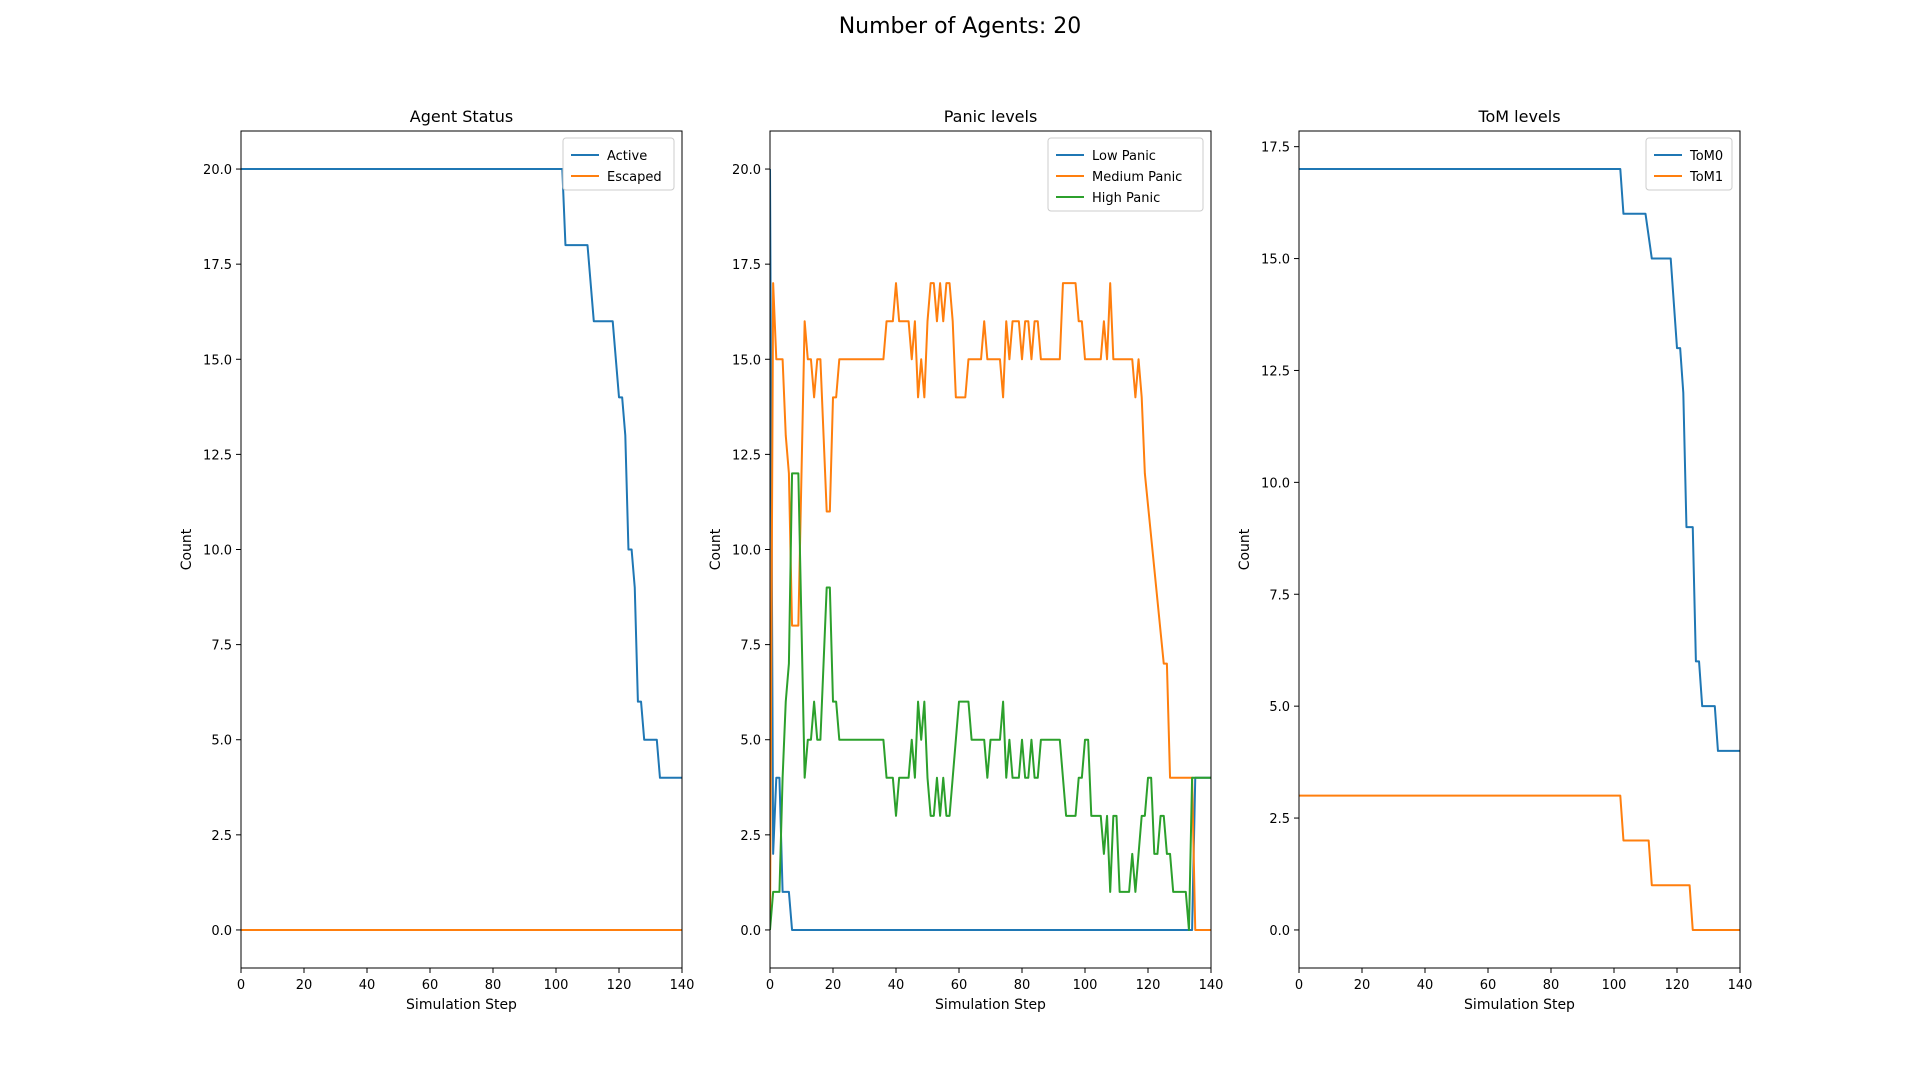 This screenshot has height=1080, width=1920. Describe the element at coordinates (990, 701) in the screenshot. I see `series-line-high-panic` at that location.